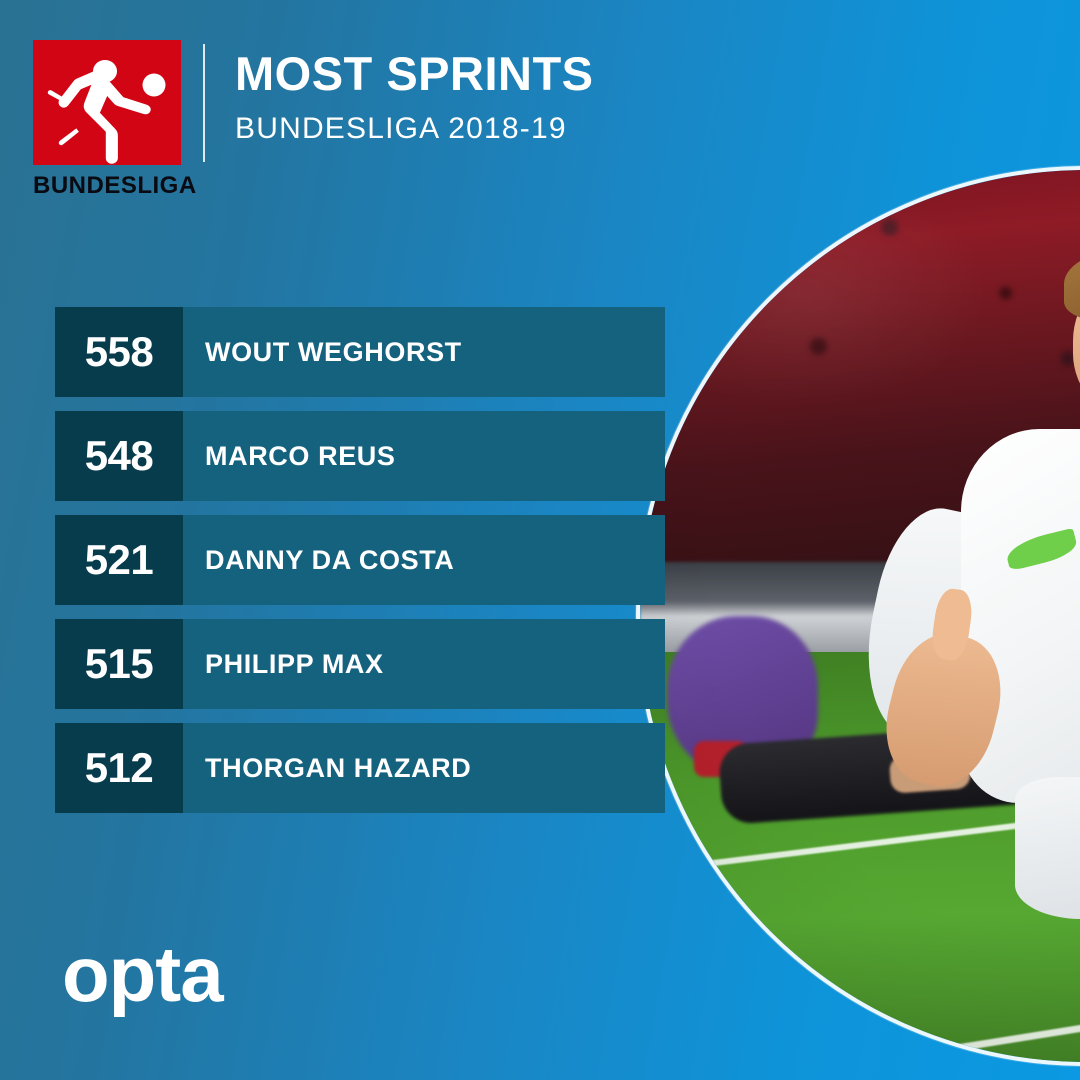  I want to click on ranking-row: 558 WOUT WEGHORST, so click(360, 352).